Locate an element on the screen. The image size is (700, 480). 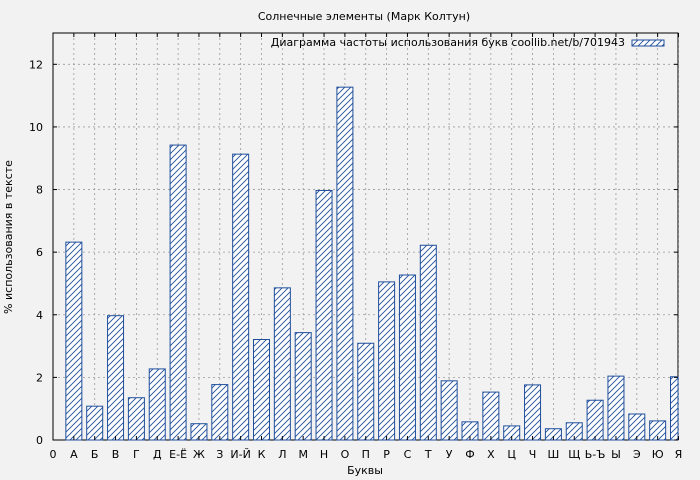
x-tick-label: С is located at coordinates (408, 454).